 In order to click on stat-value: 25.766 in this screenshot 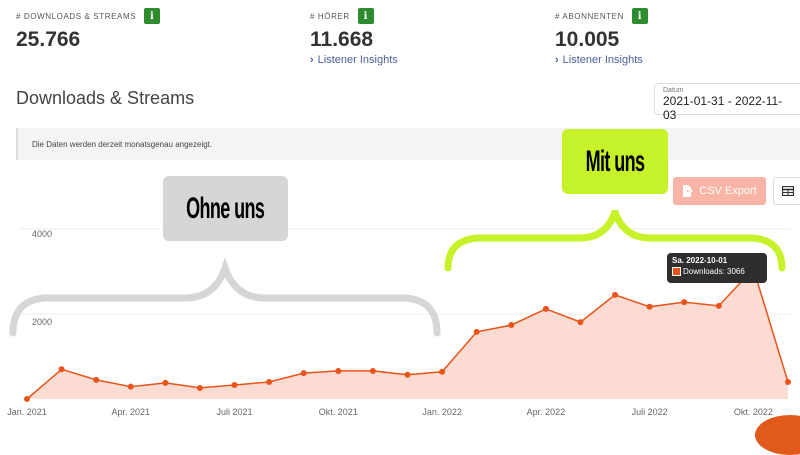, I will do `click(48, 39)`.